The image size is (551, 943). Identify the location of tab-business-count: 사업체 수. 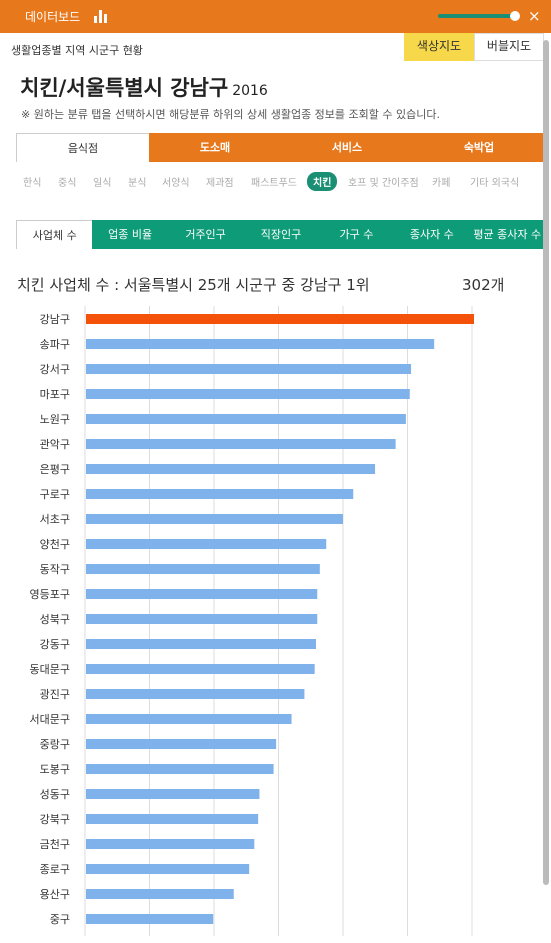
(54, 234).